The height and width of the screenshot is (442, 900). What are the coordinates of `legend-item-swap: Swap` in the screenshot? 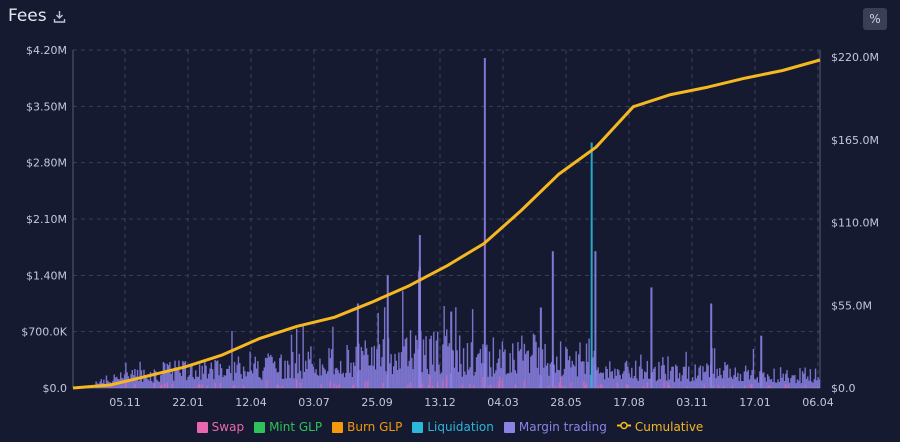 It's located at (220, 427).